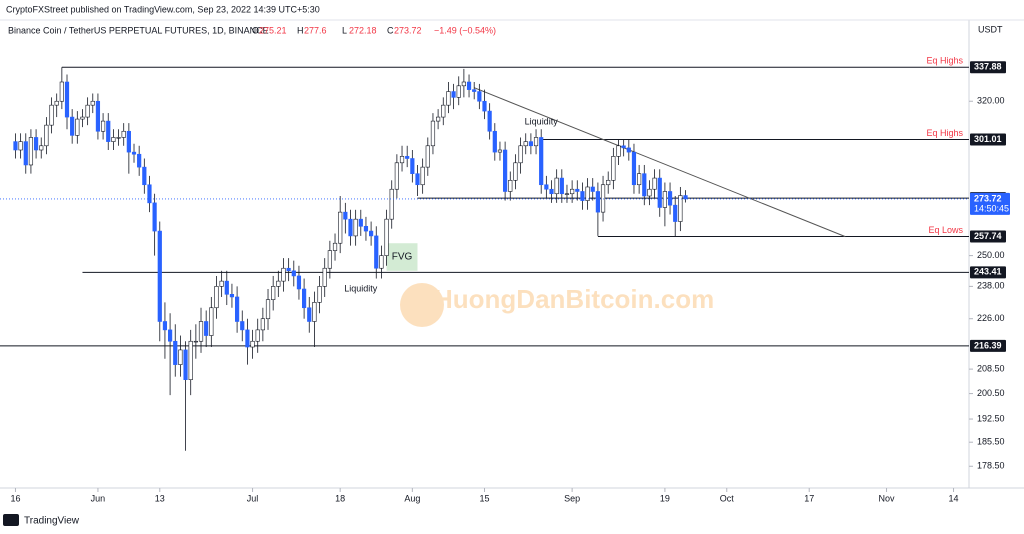 This screenshot has width=1024, height=534. I want to click on level-label: 257.74, so click(988, 236).